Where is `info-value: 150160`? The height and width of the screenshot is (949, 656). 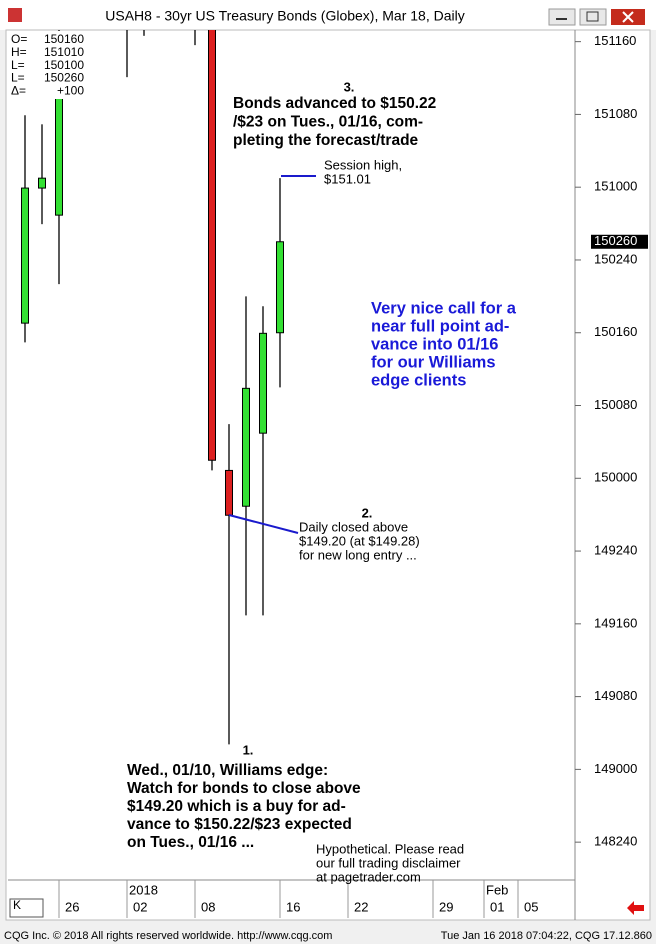
info-value: 150160 is located at coordinates (64, 39).